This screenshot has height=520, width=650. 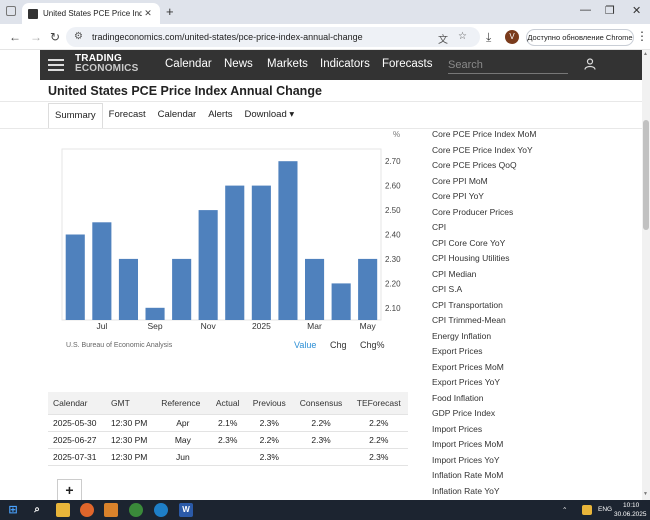 What do you see at coordinates (269, 114) in the screenshot?
I see `tab-download: Download ▾` at bounding box center [269, 114].